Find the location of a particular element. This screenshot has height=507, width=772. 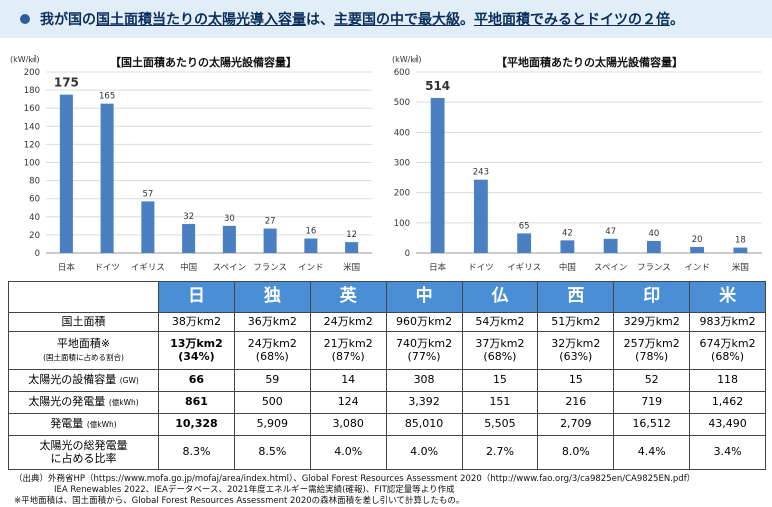

country-header: 日 is located at coordinates (196, 297).